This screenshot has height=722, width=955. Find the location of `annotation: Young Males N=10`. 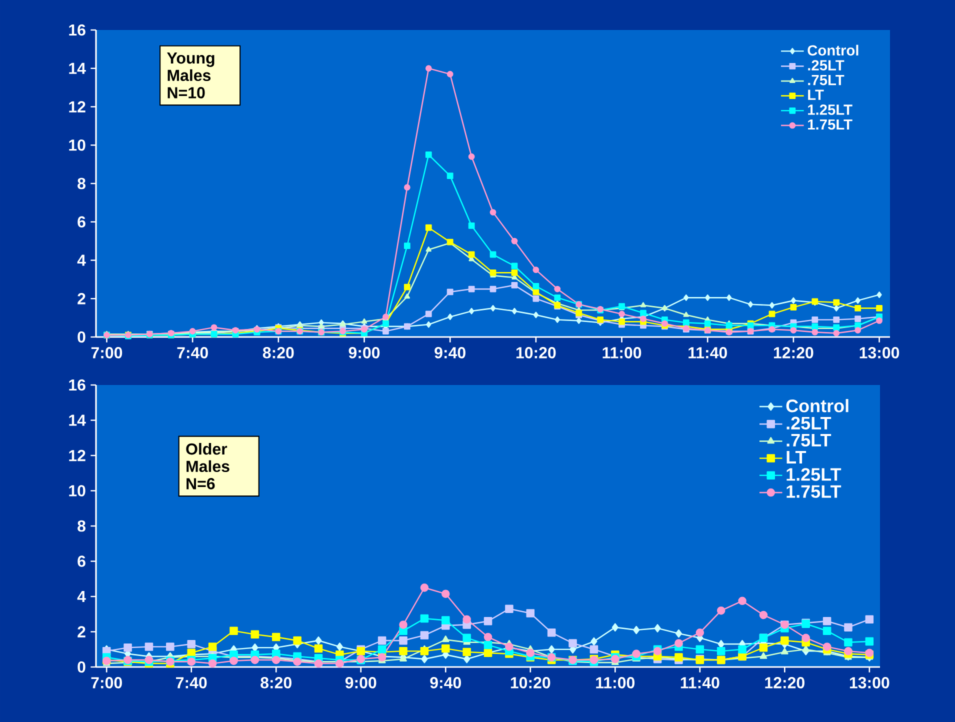

annotation: Young Males N=10 is located at coordinates (190, 75).